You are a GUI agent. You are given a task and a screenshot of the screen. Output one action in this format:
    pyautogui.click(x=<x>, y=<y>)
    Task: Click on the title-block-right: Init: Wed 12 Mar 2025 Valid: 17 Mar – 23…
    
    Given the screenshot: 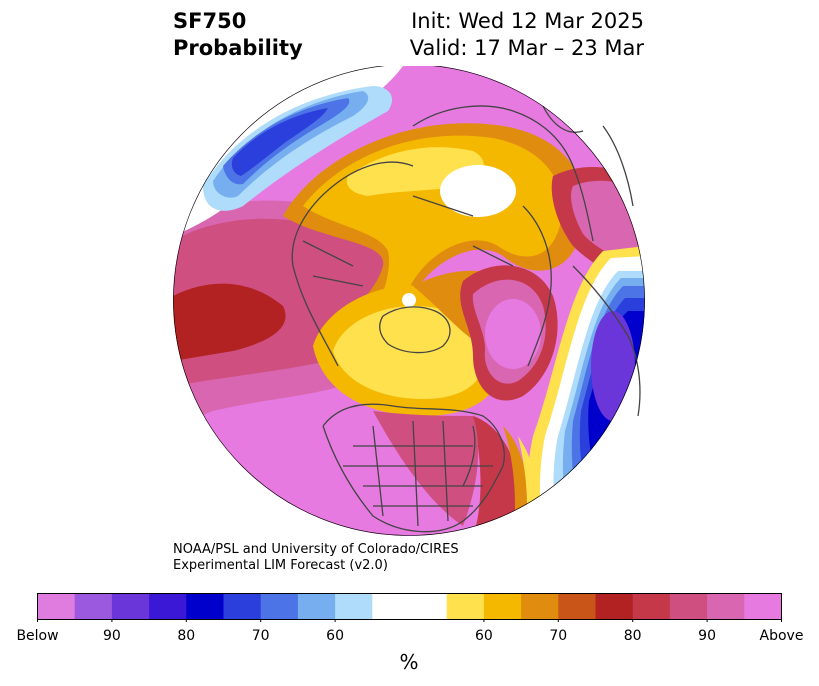 What is the action you would take?
    pyautogui.click(x=527, y=35)
    